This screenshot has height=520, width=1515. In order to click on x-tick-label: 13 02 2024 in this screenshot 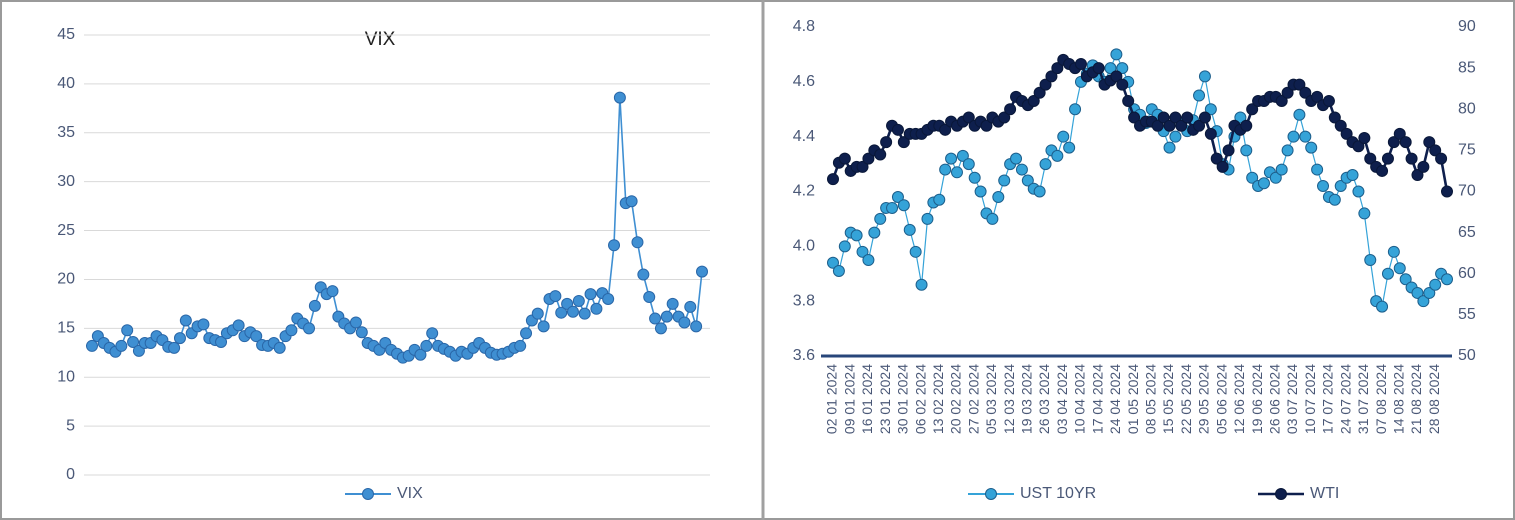, I will do `click(938, 399)`.